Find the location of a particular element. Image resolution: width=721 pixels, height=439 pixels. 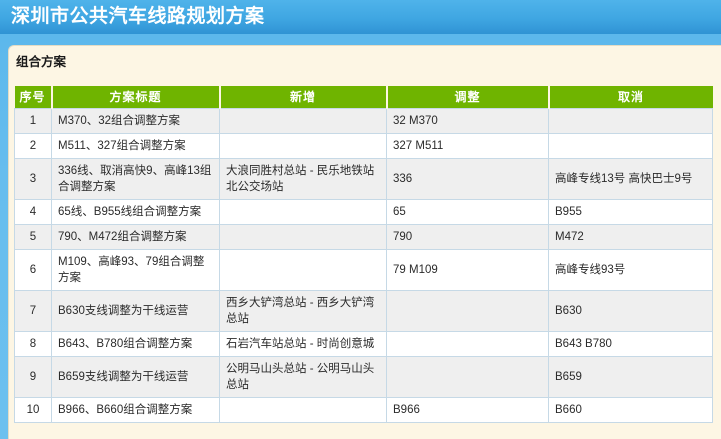

cell-cancelled: 高峰专线13号 高快巴士9号 is located at coordinates (630, 178).